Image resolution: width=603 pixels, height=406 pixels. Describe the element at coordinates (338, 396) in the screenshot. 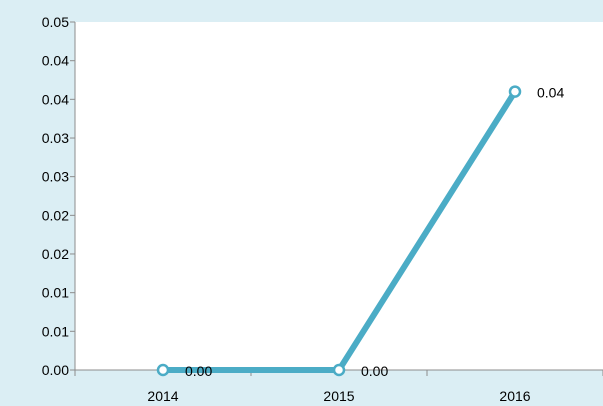

I see `x-tick-label: 2015` at that location.